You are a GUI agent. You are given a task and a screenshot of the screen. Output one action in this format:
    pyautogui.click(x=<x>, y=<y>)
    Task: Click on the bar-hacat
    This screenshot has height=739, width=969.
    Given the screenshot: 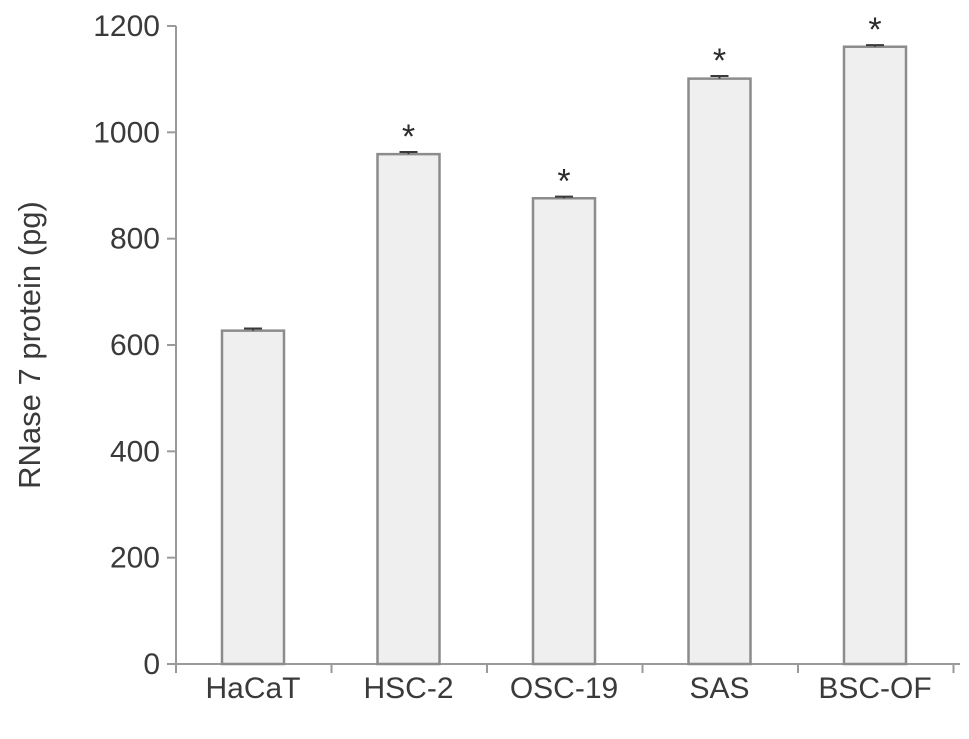 What is the action you would take?
    pyautogui.click(x=253, y=497)
    